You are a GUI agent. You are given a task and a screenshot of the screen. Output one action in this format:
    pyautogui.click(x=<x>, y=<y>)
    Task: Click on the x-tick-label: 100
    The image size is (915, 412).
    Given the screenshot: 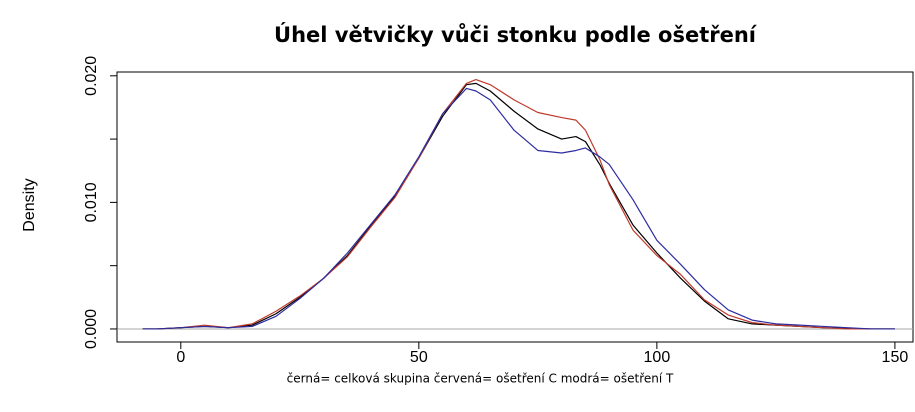 What is the action you would take?
    pyautogui.click(x=657, y=357)
    